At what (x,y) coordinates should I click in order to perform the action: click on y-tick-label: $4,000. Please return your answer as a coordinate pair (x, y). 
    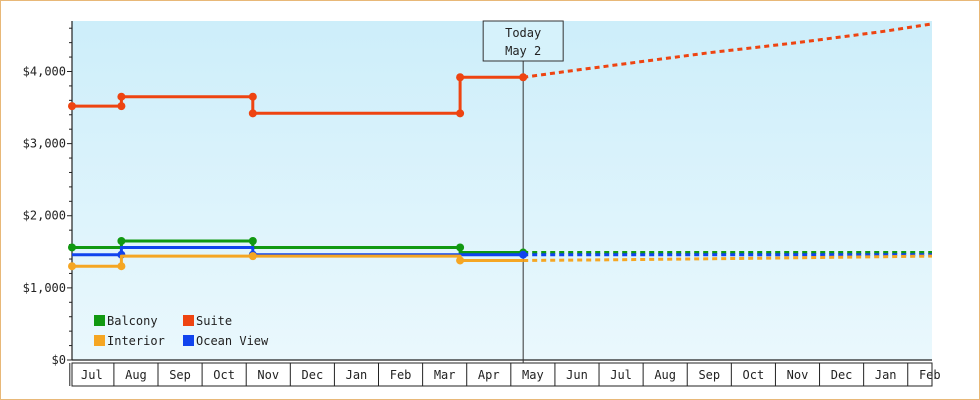
    Looking at the image, I should click on (44, 71).